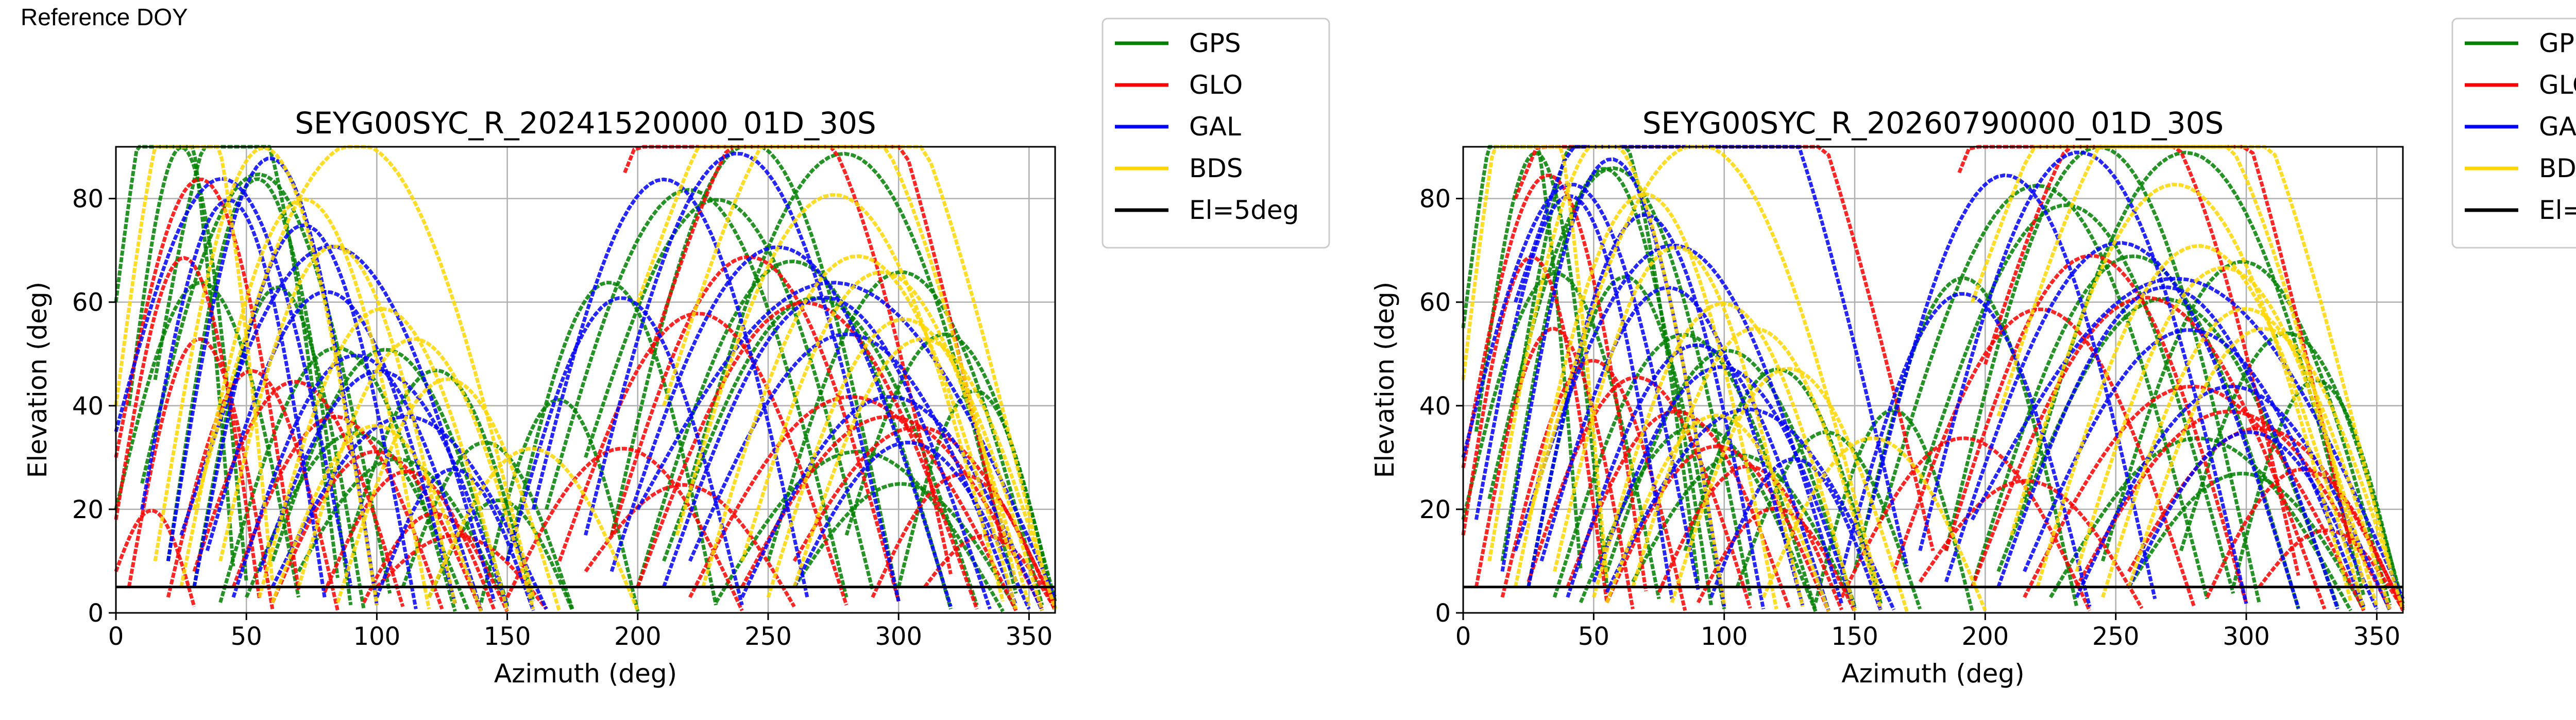 Image resolution: width=2576 pixels, height=720 pixels. What do you see at coordinates (1932, 674) in the screenshot?
I see `x-axis-label: Azimuth (deg)` at bounding box center [1932, 674].